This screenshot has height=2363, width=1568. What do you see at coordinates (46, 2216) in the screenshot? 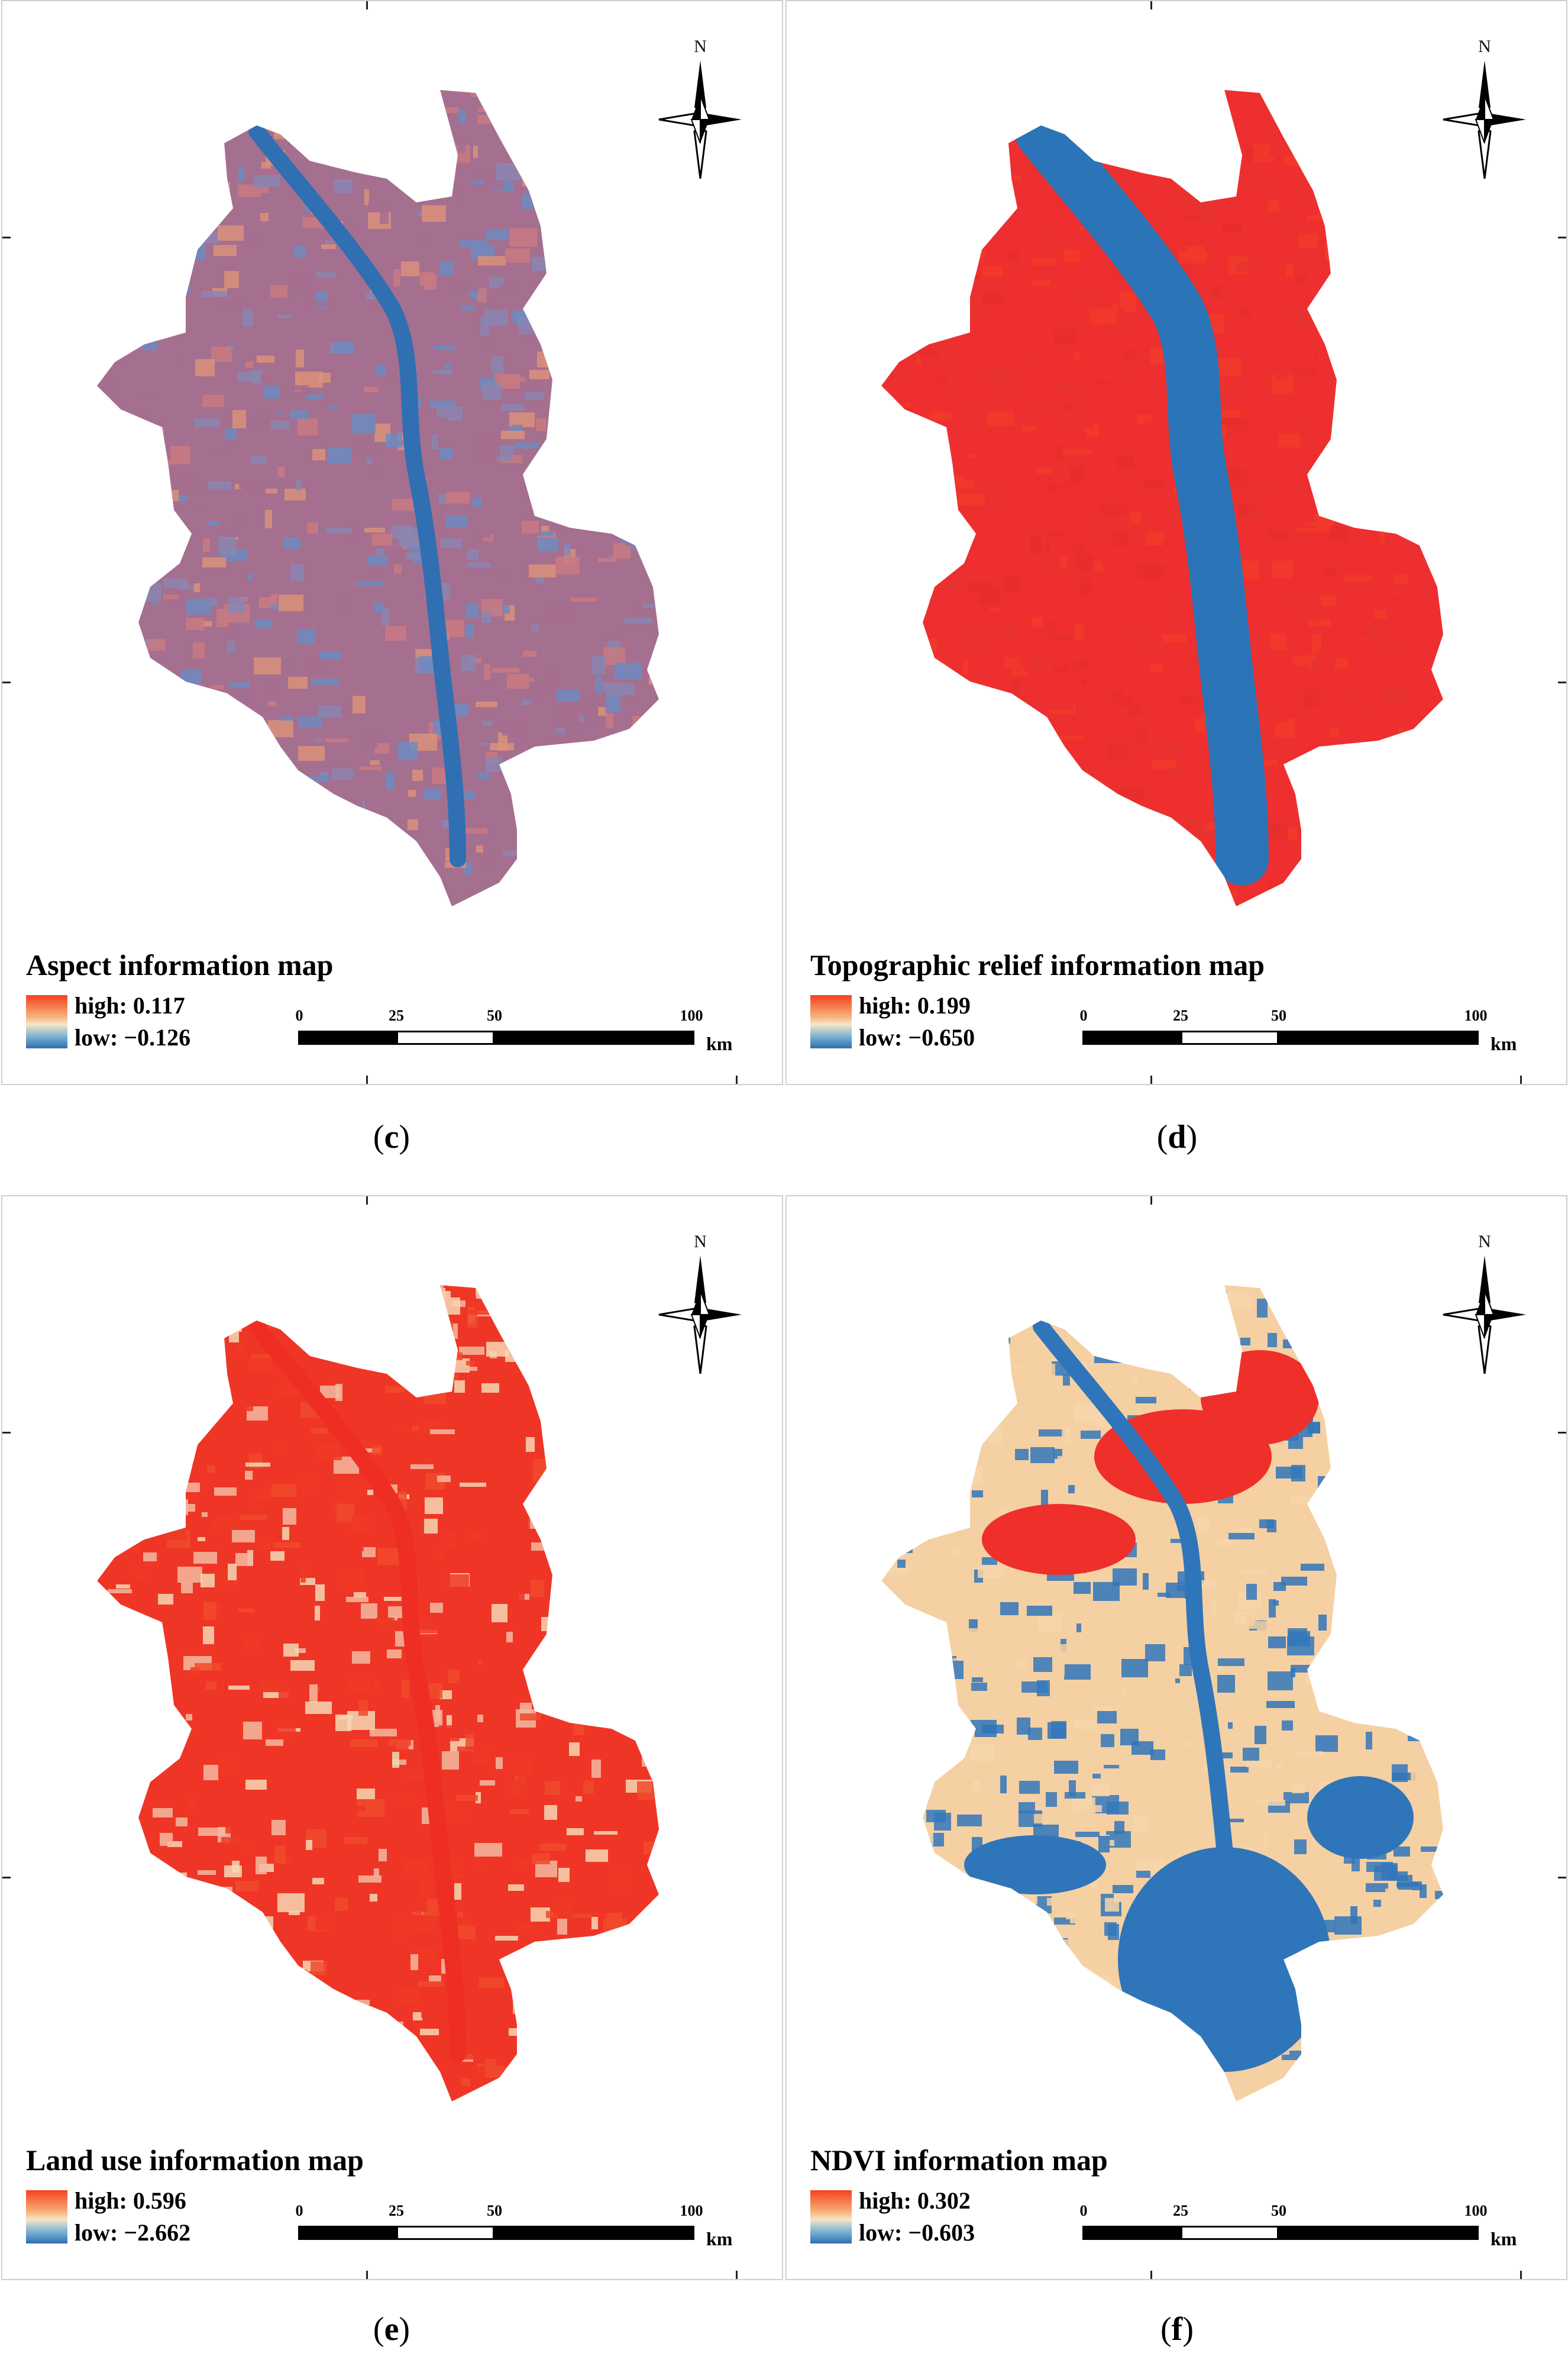
I see `legend-color-ramp` at bounding box center [46, 2216].